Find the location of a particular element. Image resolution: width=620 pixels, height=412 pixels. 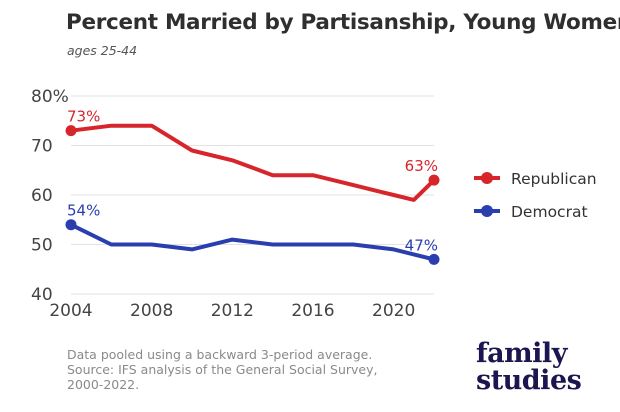

series-line-republican is located at coordinates (252, 162).